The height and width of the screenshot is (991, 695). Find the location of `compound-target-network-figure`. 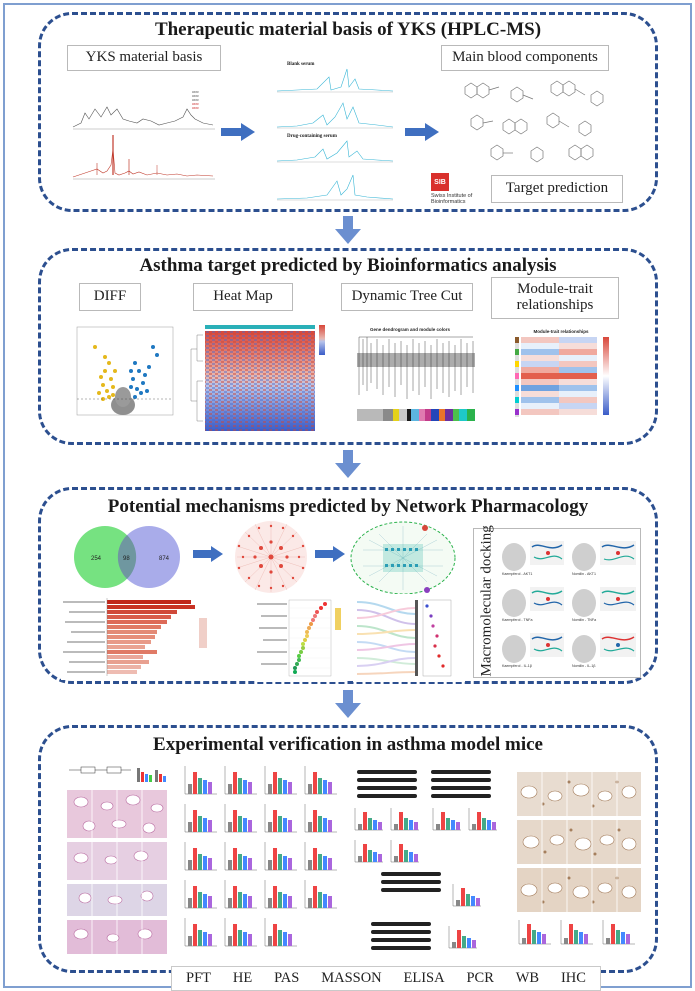

compound-target-network-figure is located at coordinates (403, 558).